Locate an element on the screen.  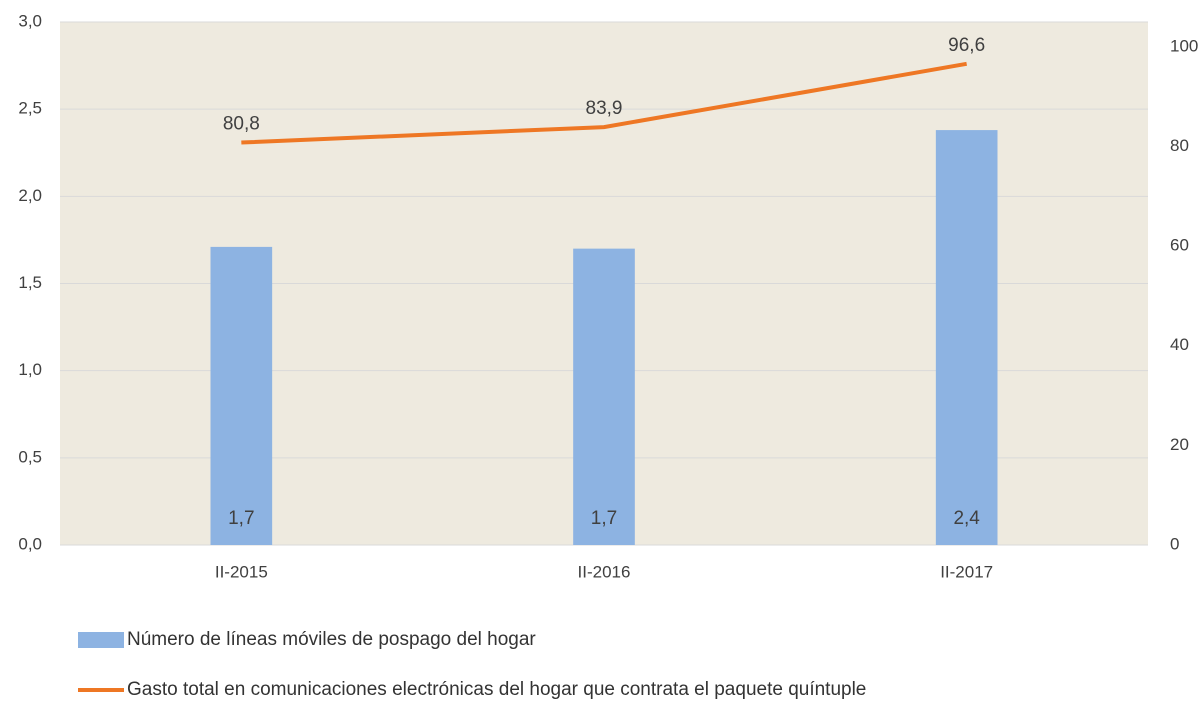
bar-value-label: 2,4 is located at coordinates (966, 518).